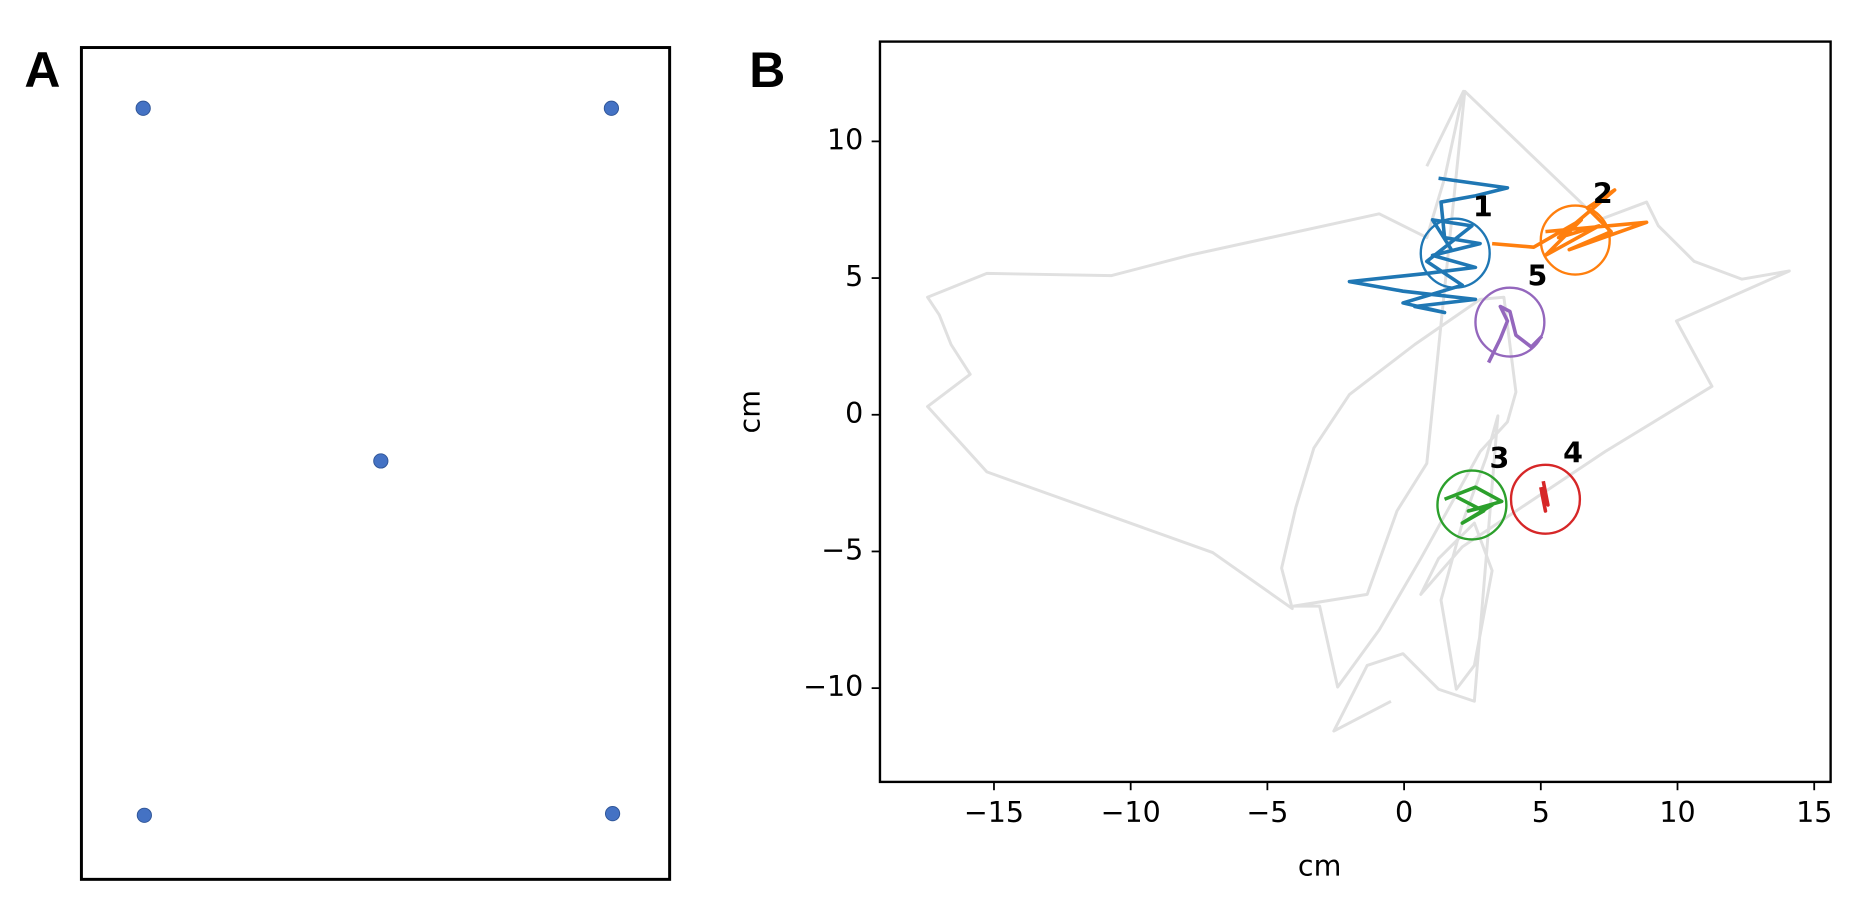 Image resolution: width=1855 pixels, height=915 pixels. What do you see at coordinates (1538, 275) in the screenshot?
I see `zone-label: 5` at bounding box center [1538, 275].